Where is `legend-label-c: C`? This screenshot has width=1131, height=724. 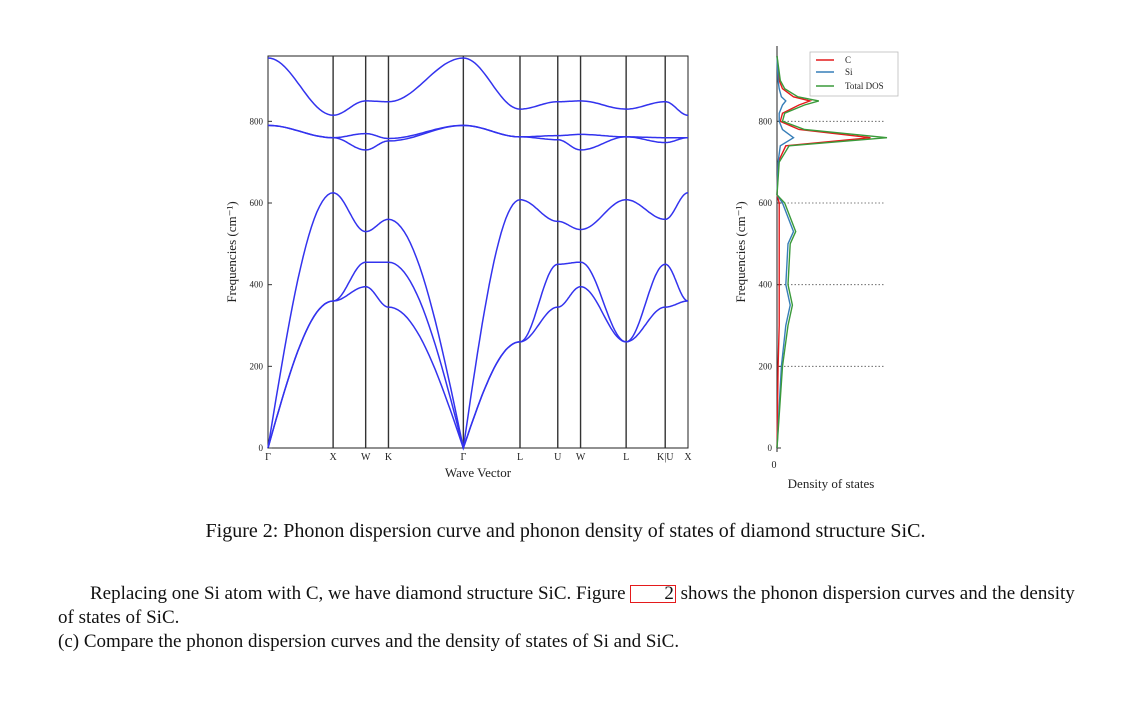
legend-label-c: C is located at coordinates (848, 60).